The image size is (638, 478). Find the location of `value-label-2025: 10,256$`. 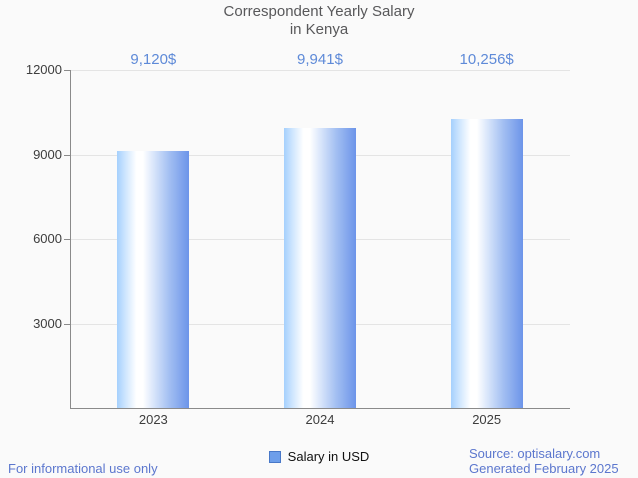

value-label-2025: 10,256$ is located at coordinates (486, 59).